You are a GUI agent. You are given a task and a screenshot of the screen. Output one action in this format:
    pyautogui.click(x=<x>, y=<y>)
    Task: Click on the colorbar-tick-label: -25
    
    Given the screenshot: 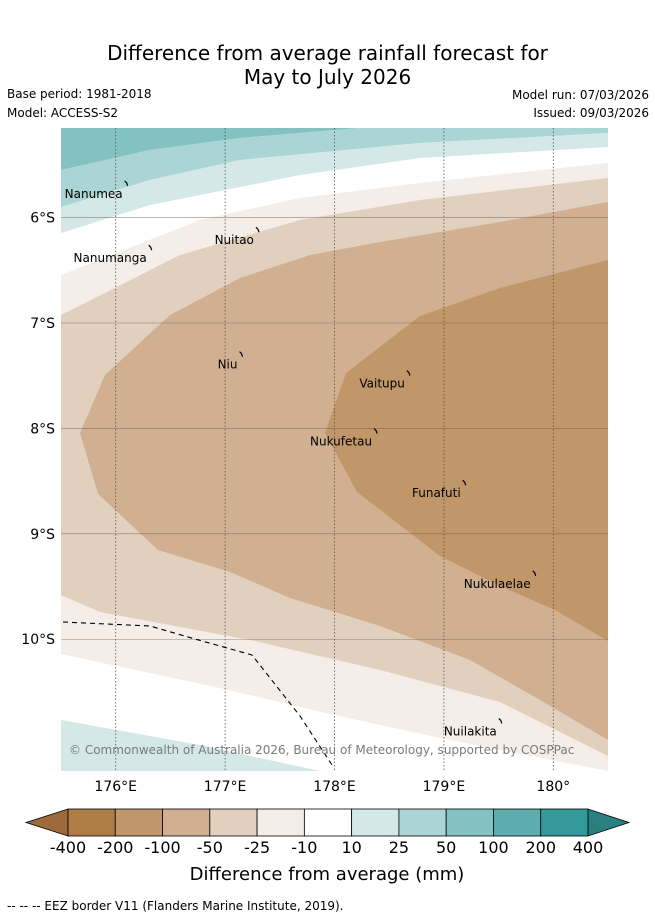 What is the action you would take?
    pyautogui.click(x=257, y=847)
    